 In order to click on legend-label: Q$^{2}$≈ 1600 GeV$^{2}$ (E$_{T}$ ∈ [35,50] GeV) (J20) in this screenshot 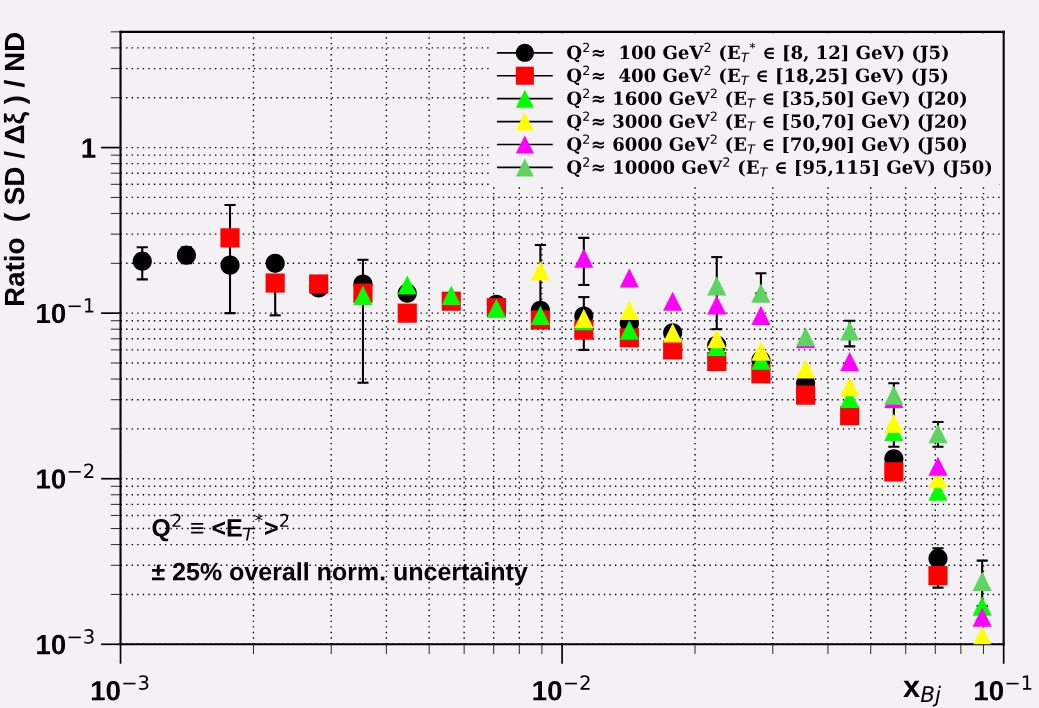, I will do `click(766, 98)`.